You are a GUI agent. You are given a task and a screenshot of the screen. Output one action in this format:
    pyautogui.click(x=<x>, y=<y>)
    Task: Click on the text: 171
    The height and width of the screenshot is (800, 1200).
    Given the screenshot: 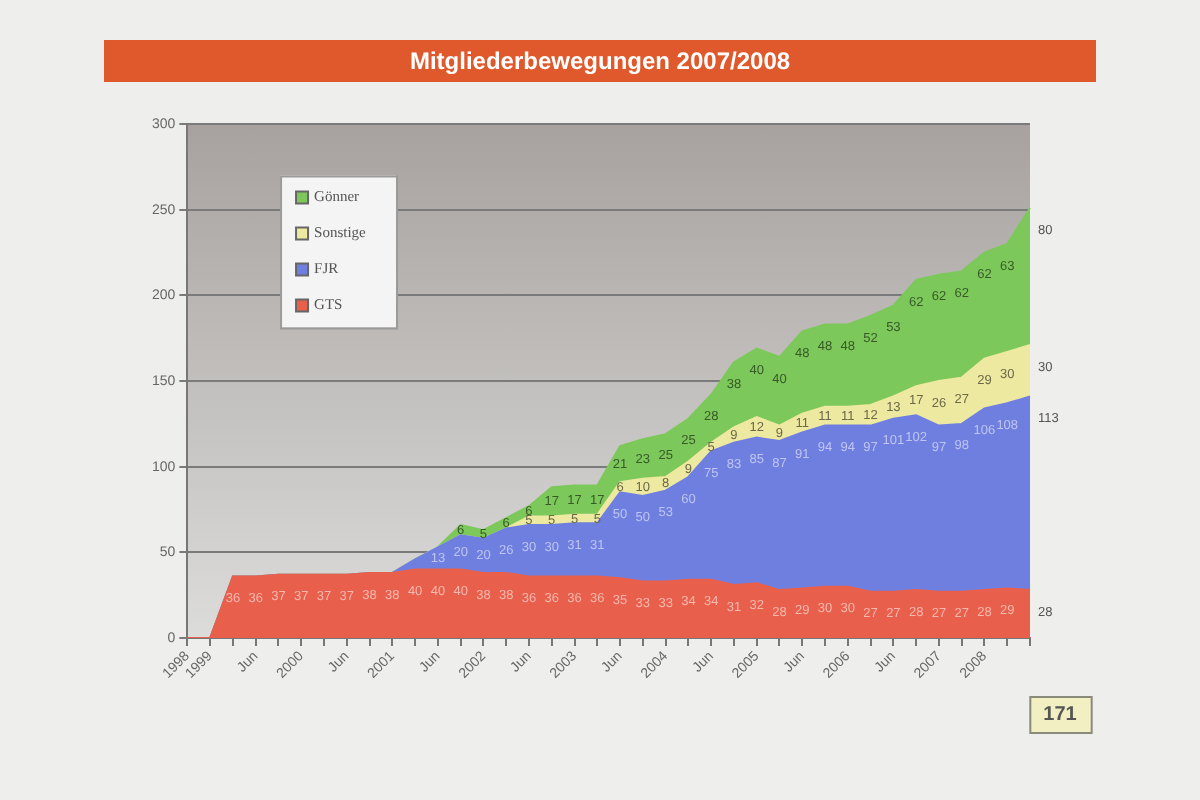 What is the action you would take?
    pyautogui.click(x=1060, y=714)
    